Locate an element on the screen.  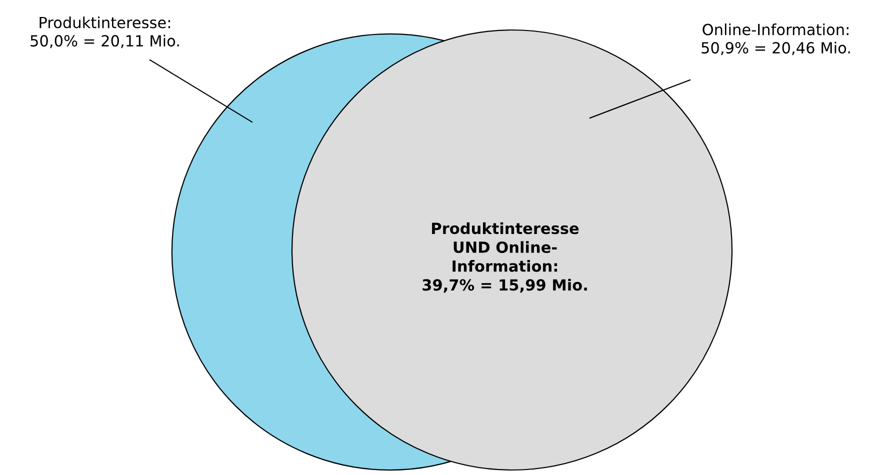
data-label: Online-Information: 50,9% = 20,46 Mio. is located at coordinates (776, 39).